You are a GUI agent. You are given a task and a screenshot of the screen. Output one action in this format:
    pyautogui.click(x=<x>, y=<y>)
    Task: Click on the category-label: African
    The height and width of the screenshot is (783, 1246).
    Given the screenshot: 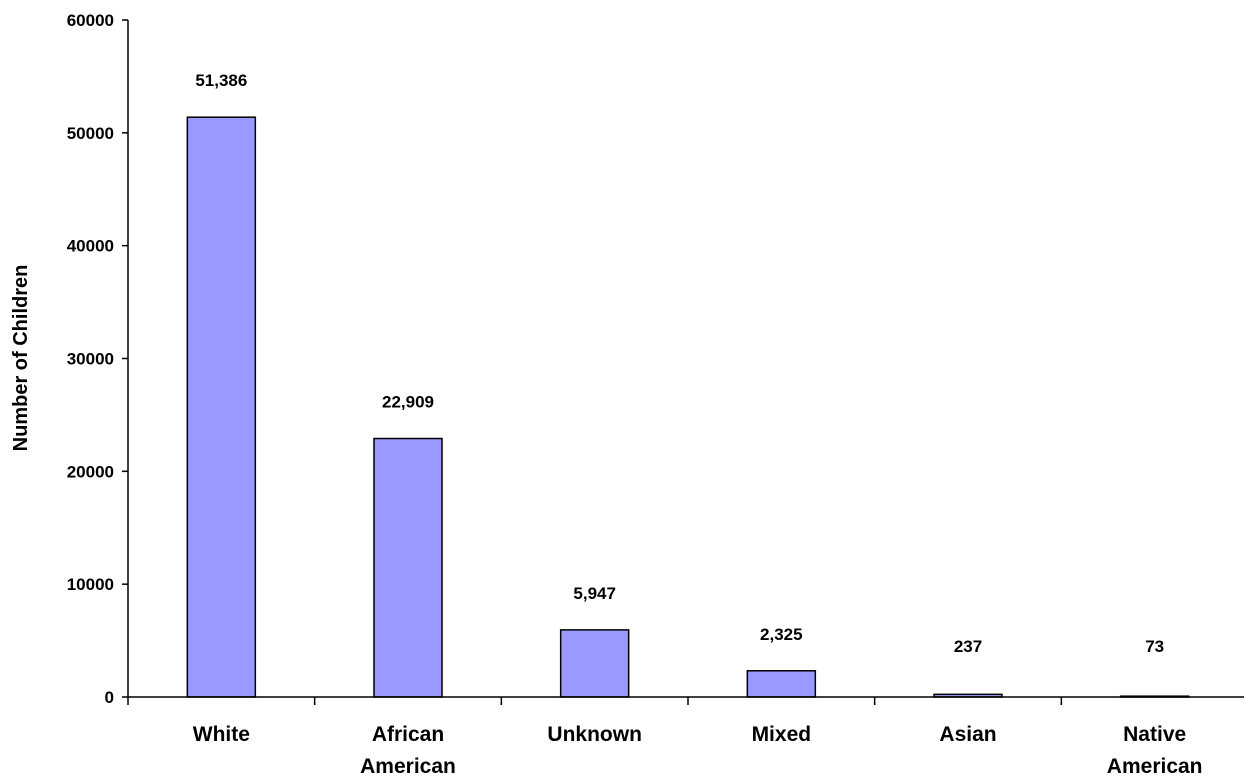 What is the action you would take?
    pyautogui.click(x=408, y=734)
    